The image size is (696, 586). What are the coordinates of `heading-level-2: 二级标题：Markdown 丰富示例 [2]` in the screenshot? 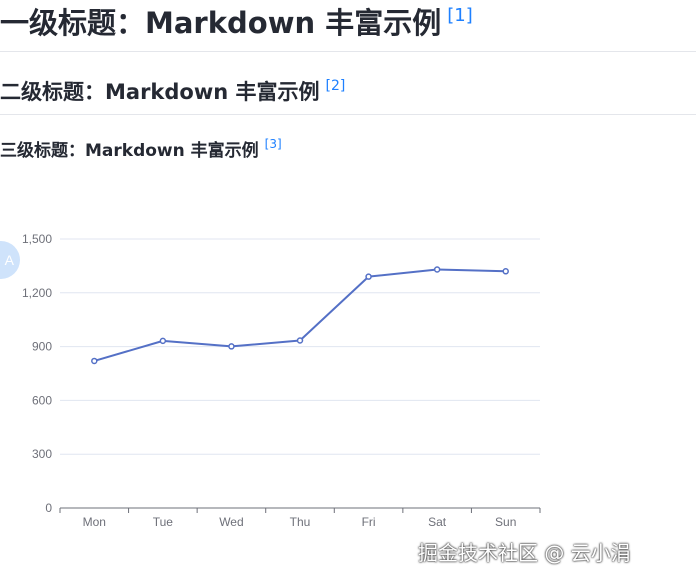 It's located at (172, 93).